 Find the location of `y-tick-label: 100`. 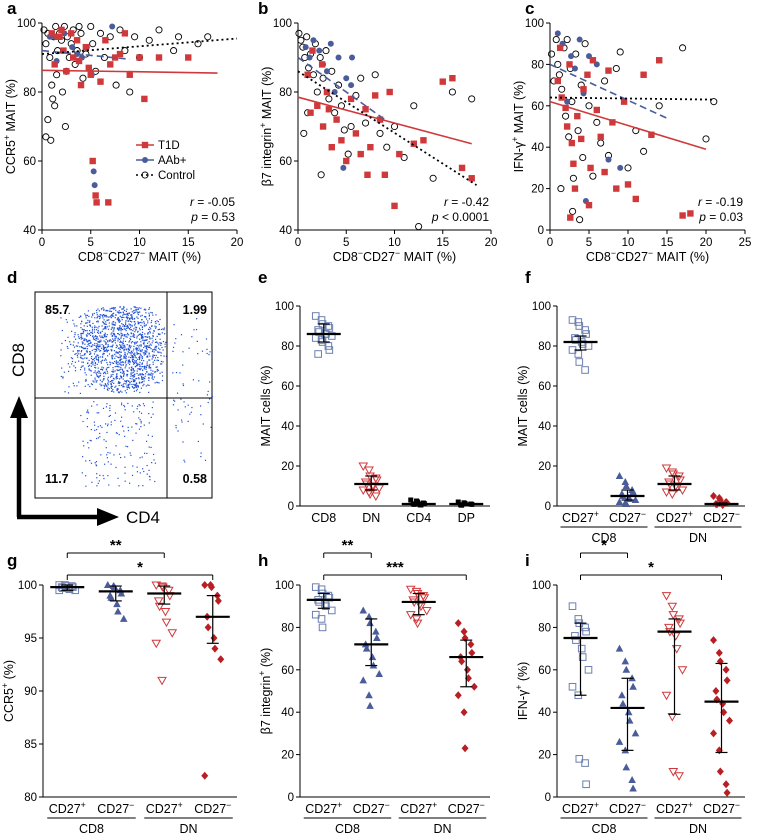

y-tick-label: 100 is located at coordinates (27, 586).